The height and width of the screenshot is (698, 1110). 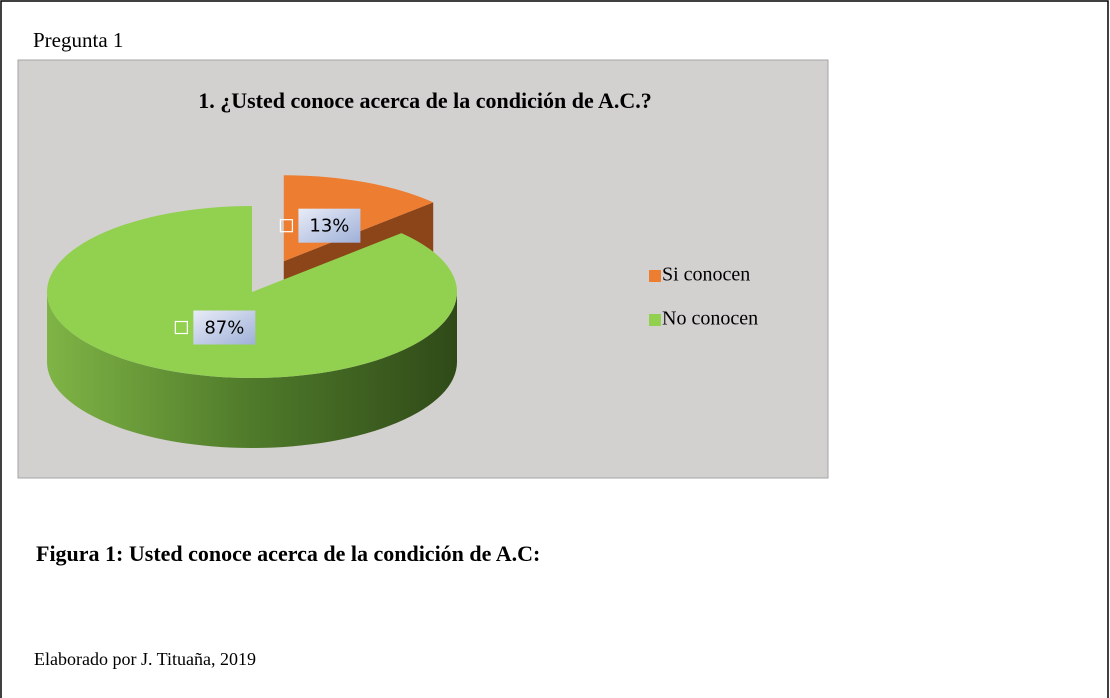 I want to click on pie: 13% 87%, so click(x=251, y=311).